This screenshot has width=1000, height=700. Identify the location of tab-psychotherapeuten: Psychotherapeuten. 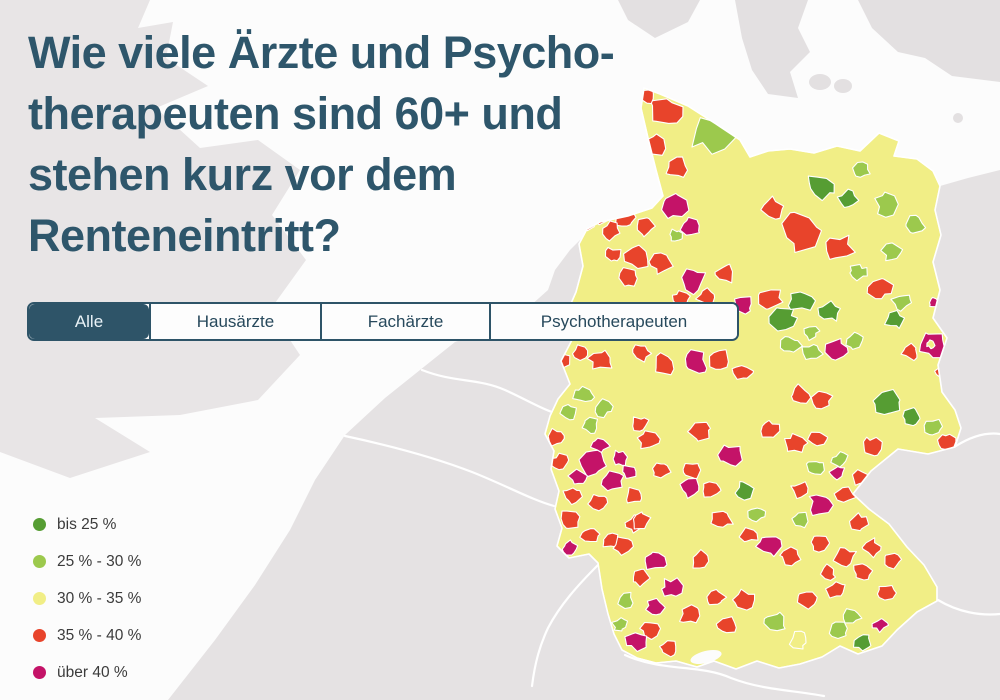
(613, 321).